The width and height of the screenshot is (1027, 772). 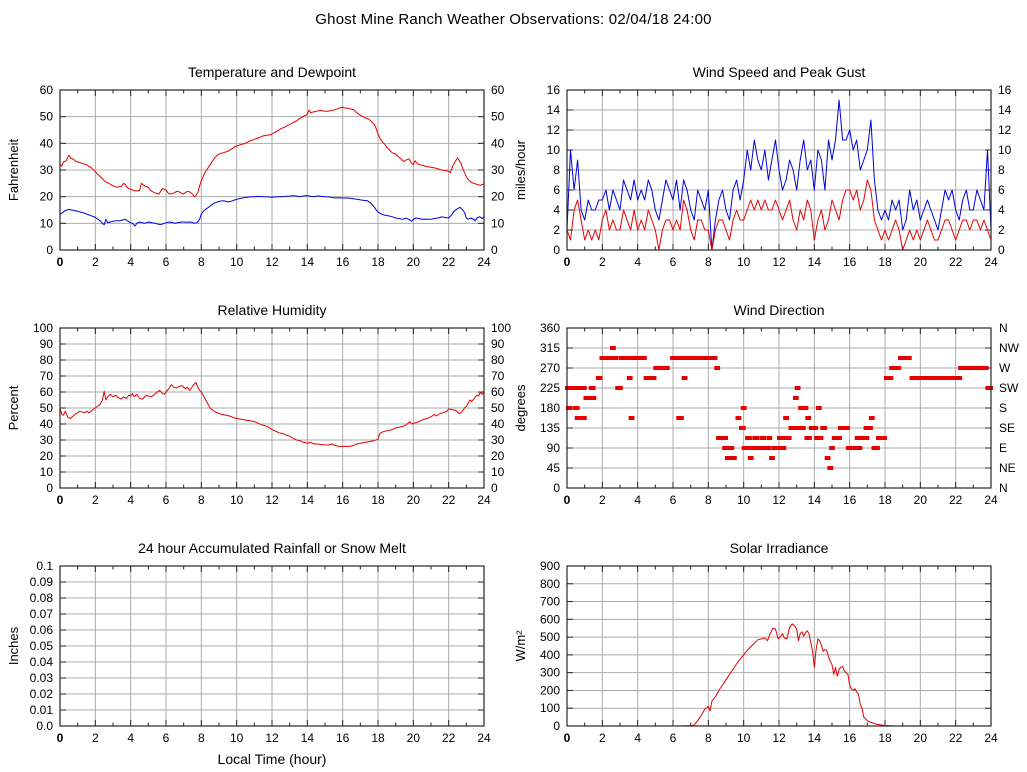 What do you see at coordinates (550, 348) in the screenshot?
I see `svg-text: 315` at bounding box center [550, 348].